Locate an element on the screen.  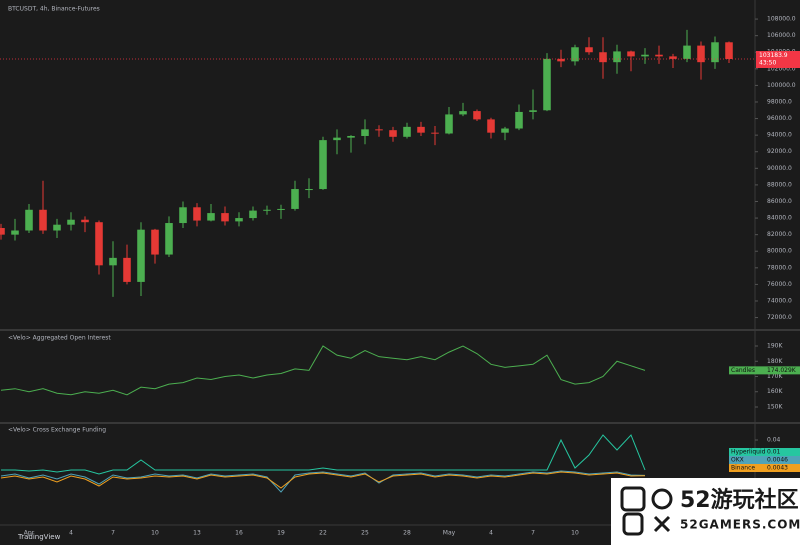
y-tick-label: 108000.0 is located at coordinates (781, 19).